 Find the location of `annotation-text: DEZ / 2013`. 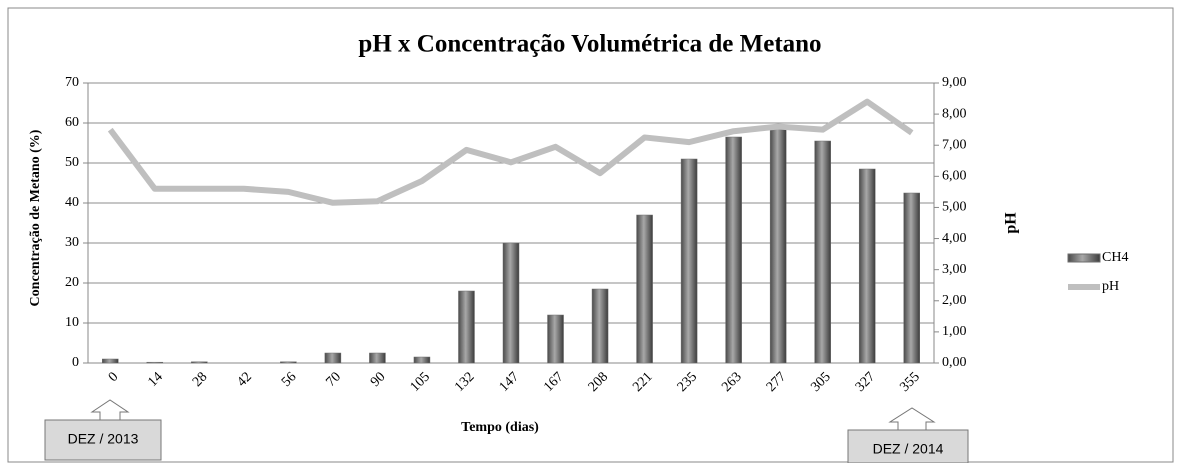

annotation-text: DEZ / 2013 is located at coordinates (103, 439).